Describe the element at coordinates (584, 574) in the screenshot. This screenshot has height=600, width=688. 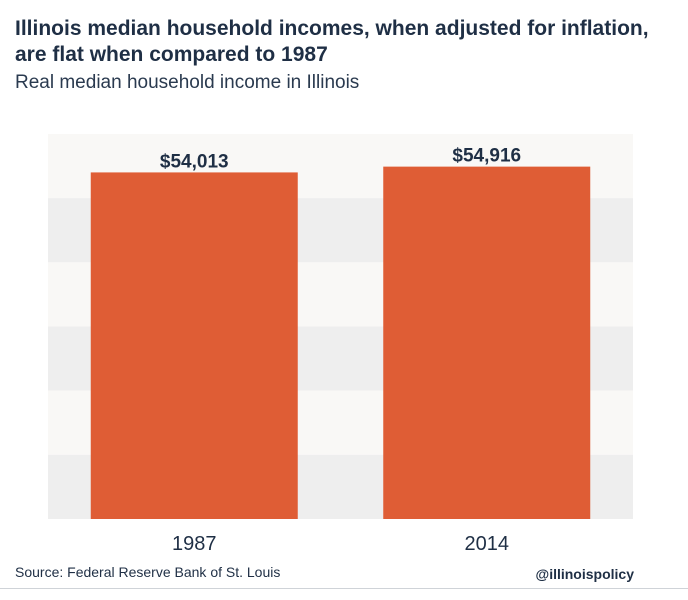
I see `social-handle: @illinoispolicy` at that location.